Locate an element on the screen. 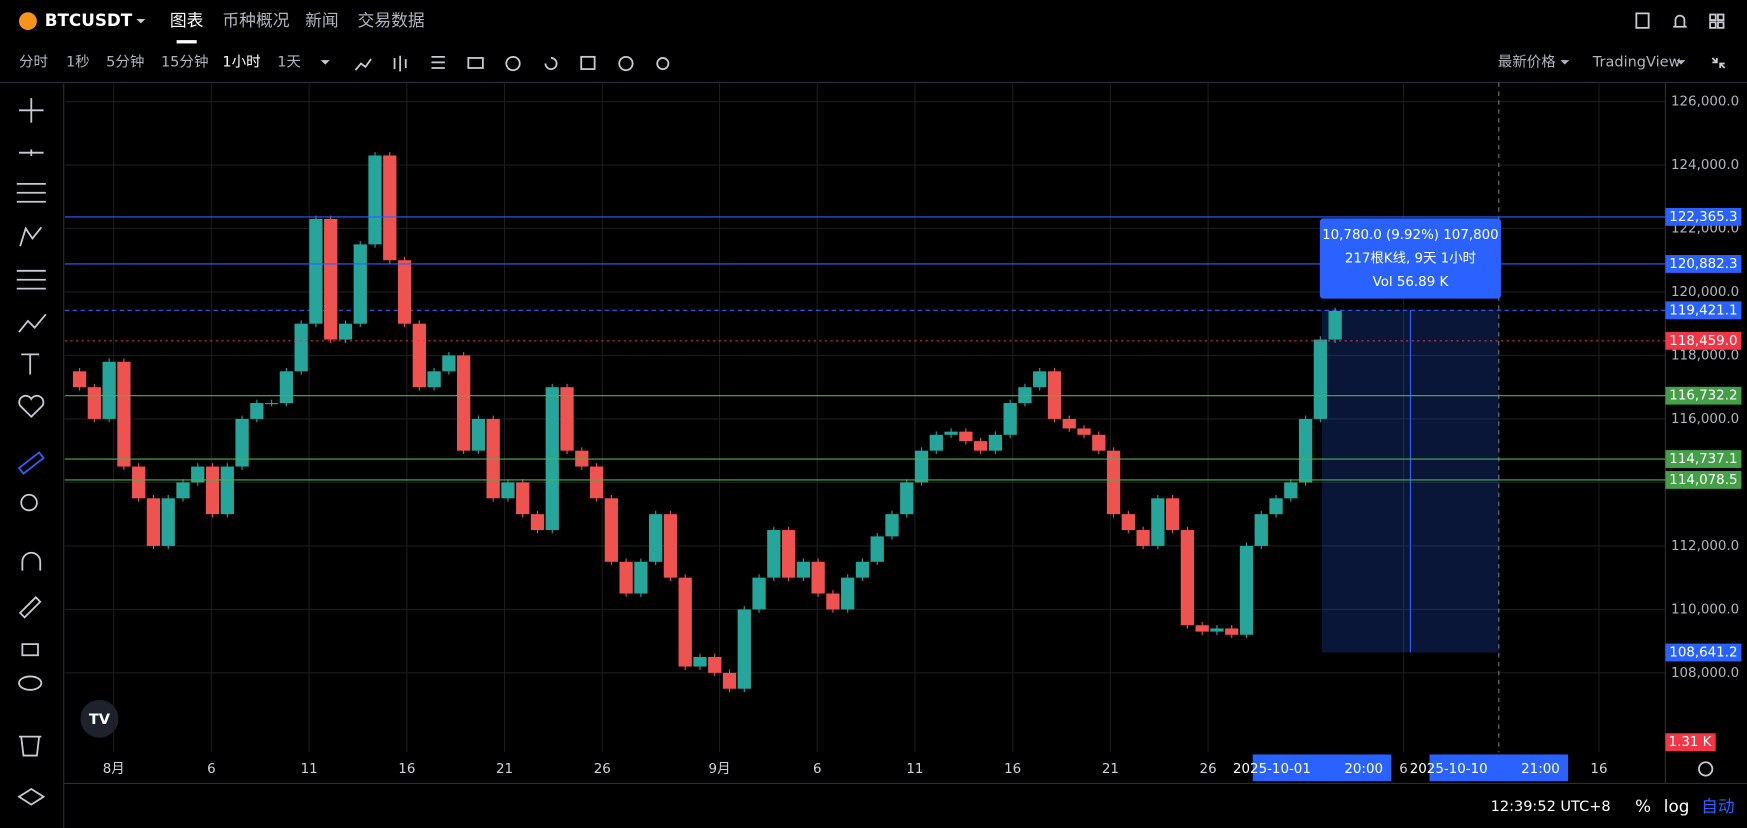 The width and height of the screenshot is (1747, 828). tab: 币种概况 is located at coordinates (255, 20).